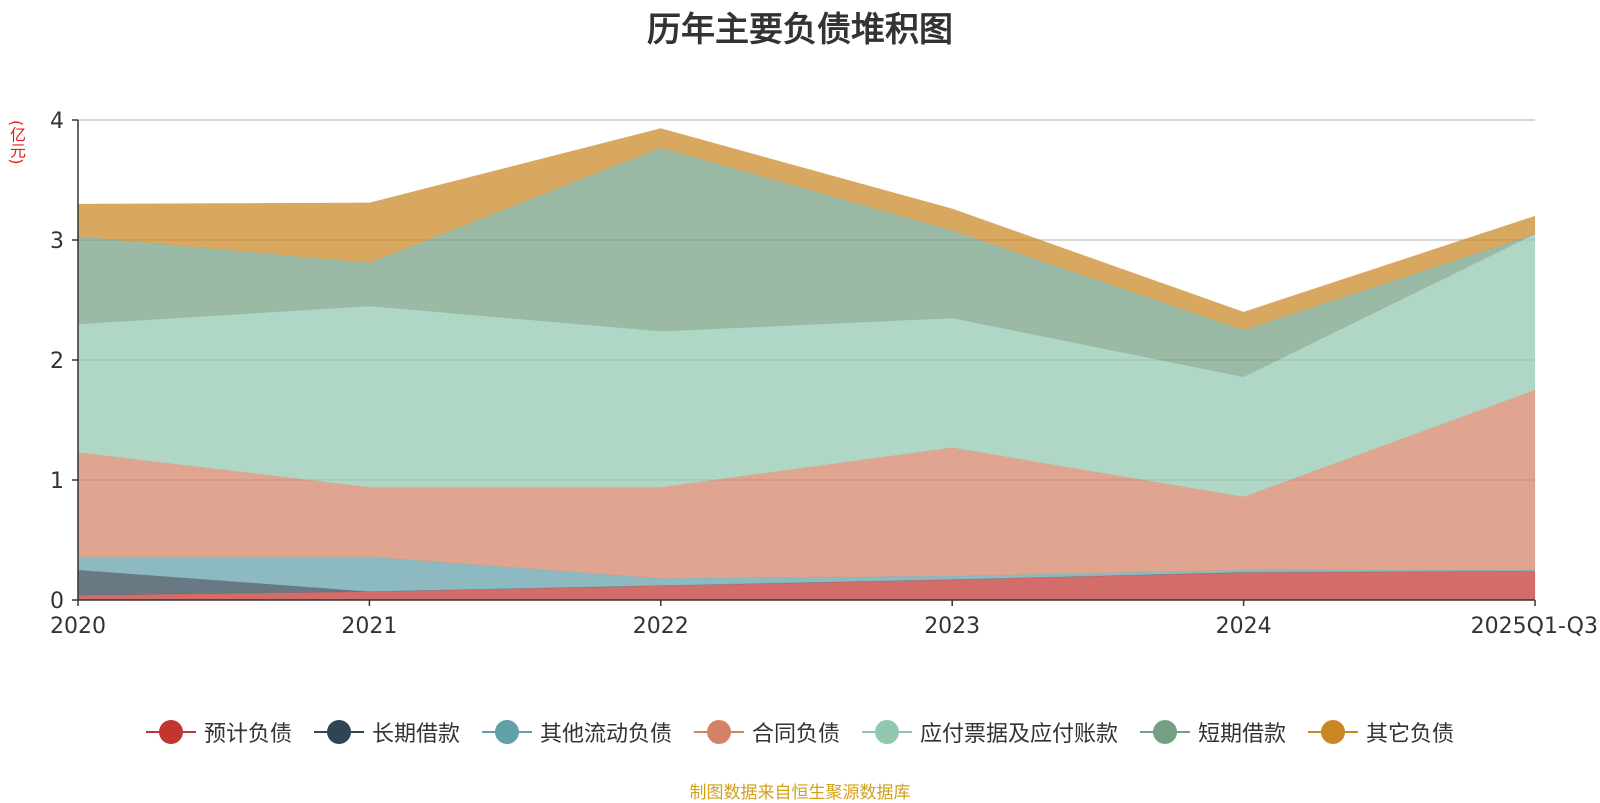 The height and width of the screenshot is (803, 1600). Describe the element at coordinates (57, 241) in the screenshot. I see `y-tick-label: 3` at that location.